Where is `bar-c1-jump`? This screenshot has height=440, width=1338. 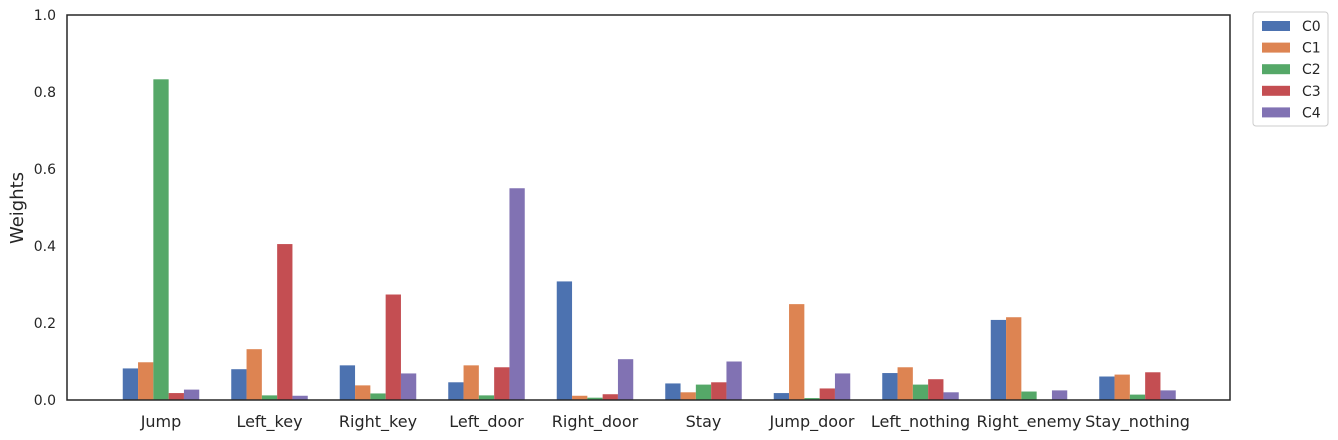
bar-c1-jump is located at coordinates (146, 381).